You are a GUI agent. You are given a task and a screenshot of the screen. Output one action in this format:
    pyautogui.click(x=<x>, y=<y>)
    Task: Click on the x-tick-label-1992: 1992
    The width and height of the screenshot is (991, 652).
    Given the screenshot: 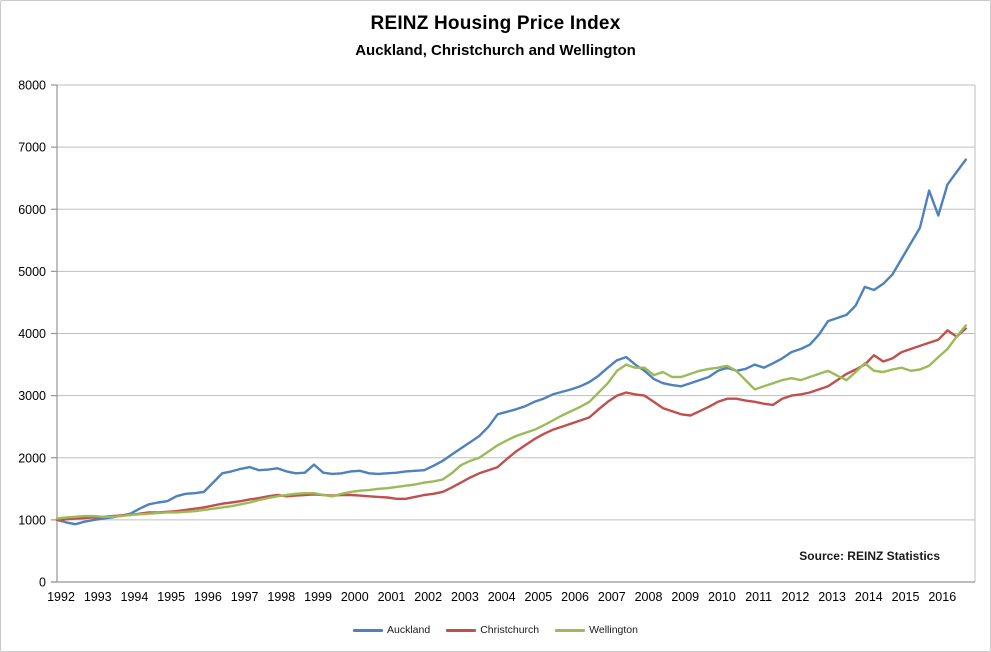 What is the action you would take?
    pyautogui.click(x=61, y=597)
    